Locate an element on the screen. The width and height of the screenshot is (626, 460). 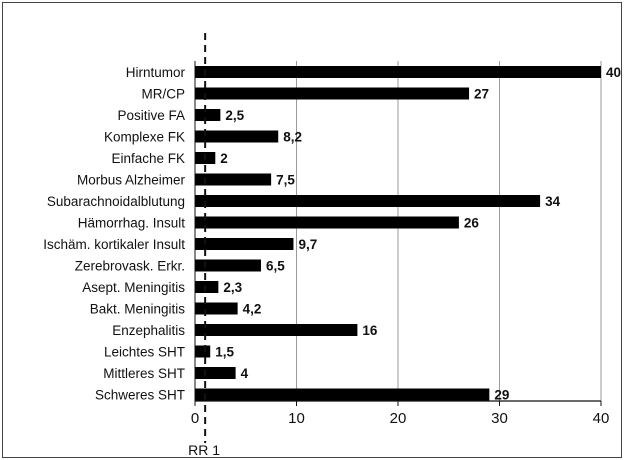
reference-line-group: RR 1 is located at coordinates (204, 245).